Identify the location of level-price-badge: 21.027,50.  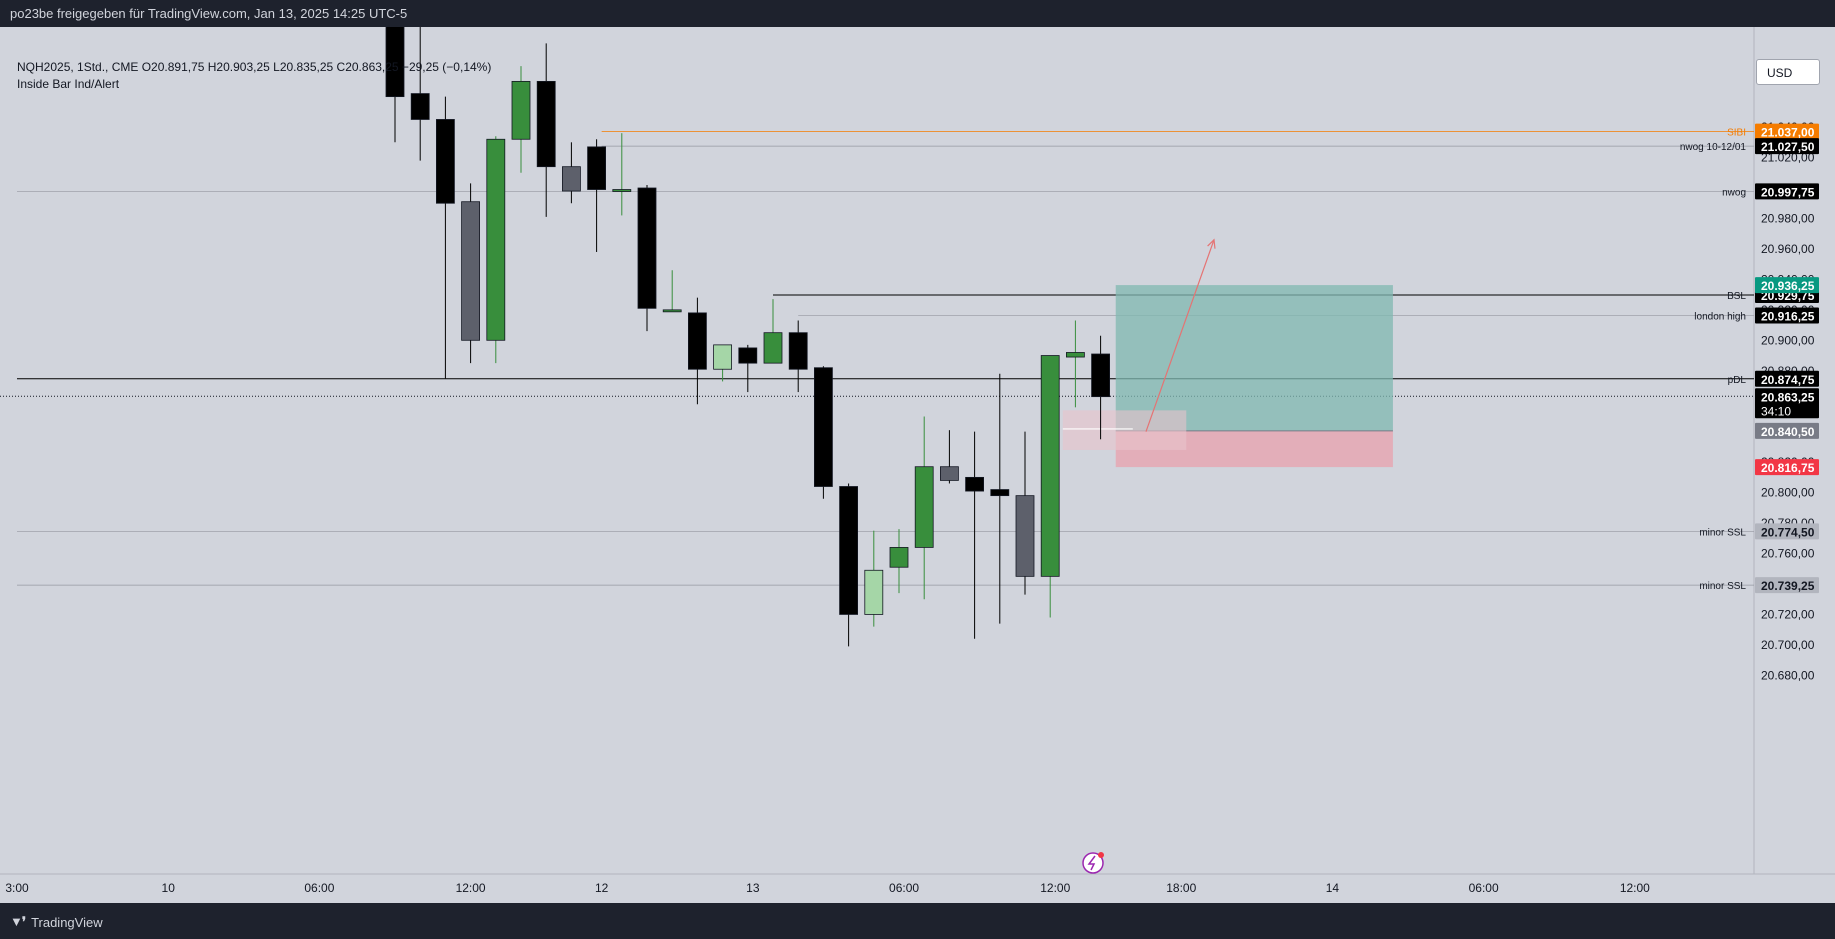
(1788, 147).